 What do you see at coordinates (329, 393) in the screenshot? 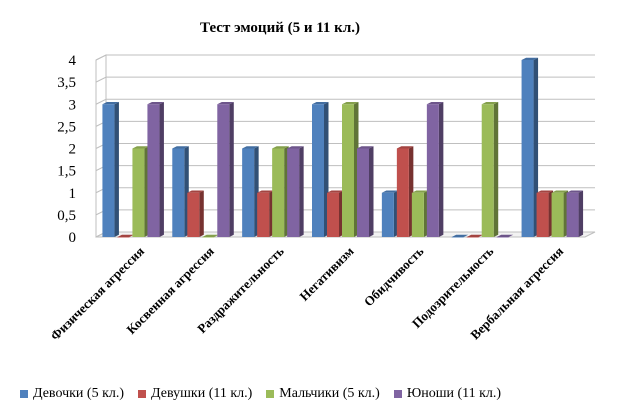
I see `legend-label: Мальчики (5 кл.)` at bounding box center [329, 393].